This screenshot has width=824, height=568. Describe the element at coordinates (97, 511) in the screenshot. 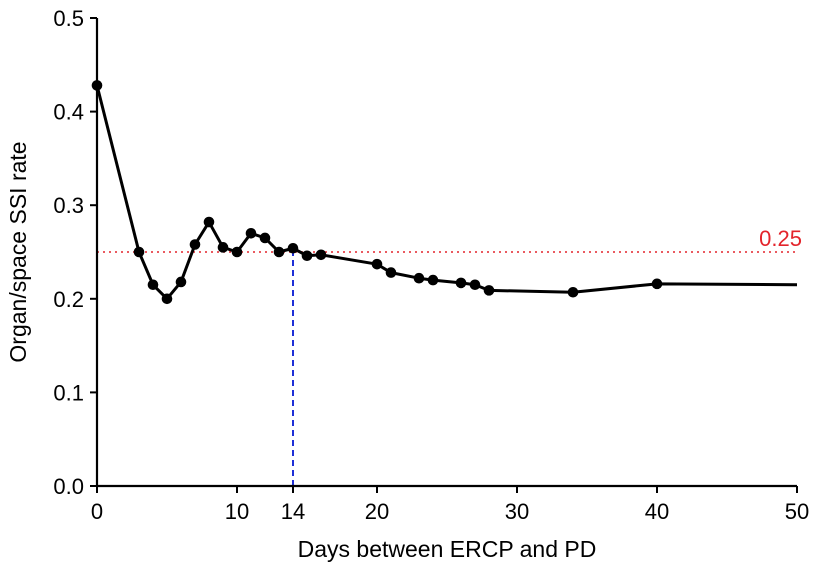

I see `x-tick-label: 0` at that location.